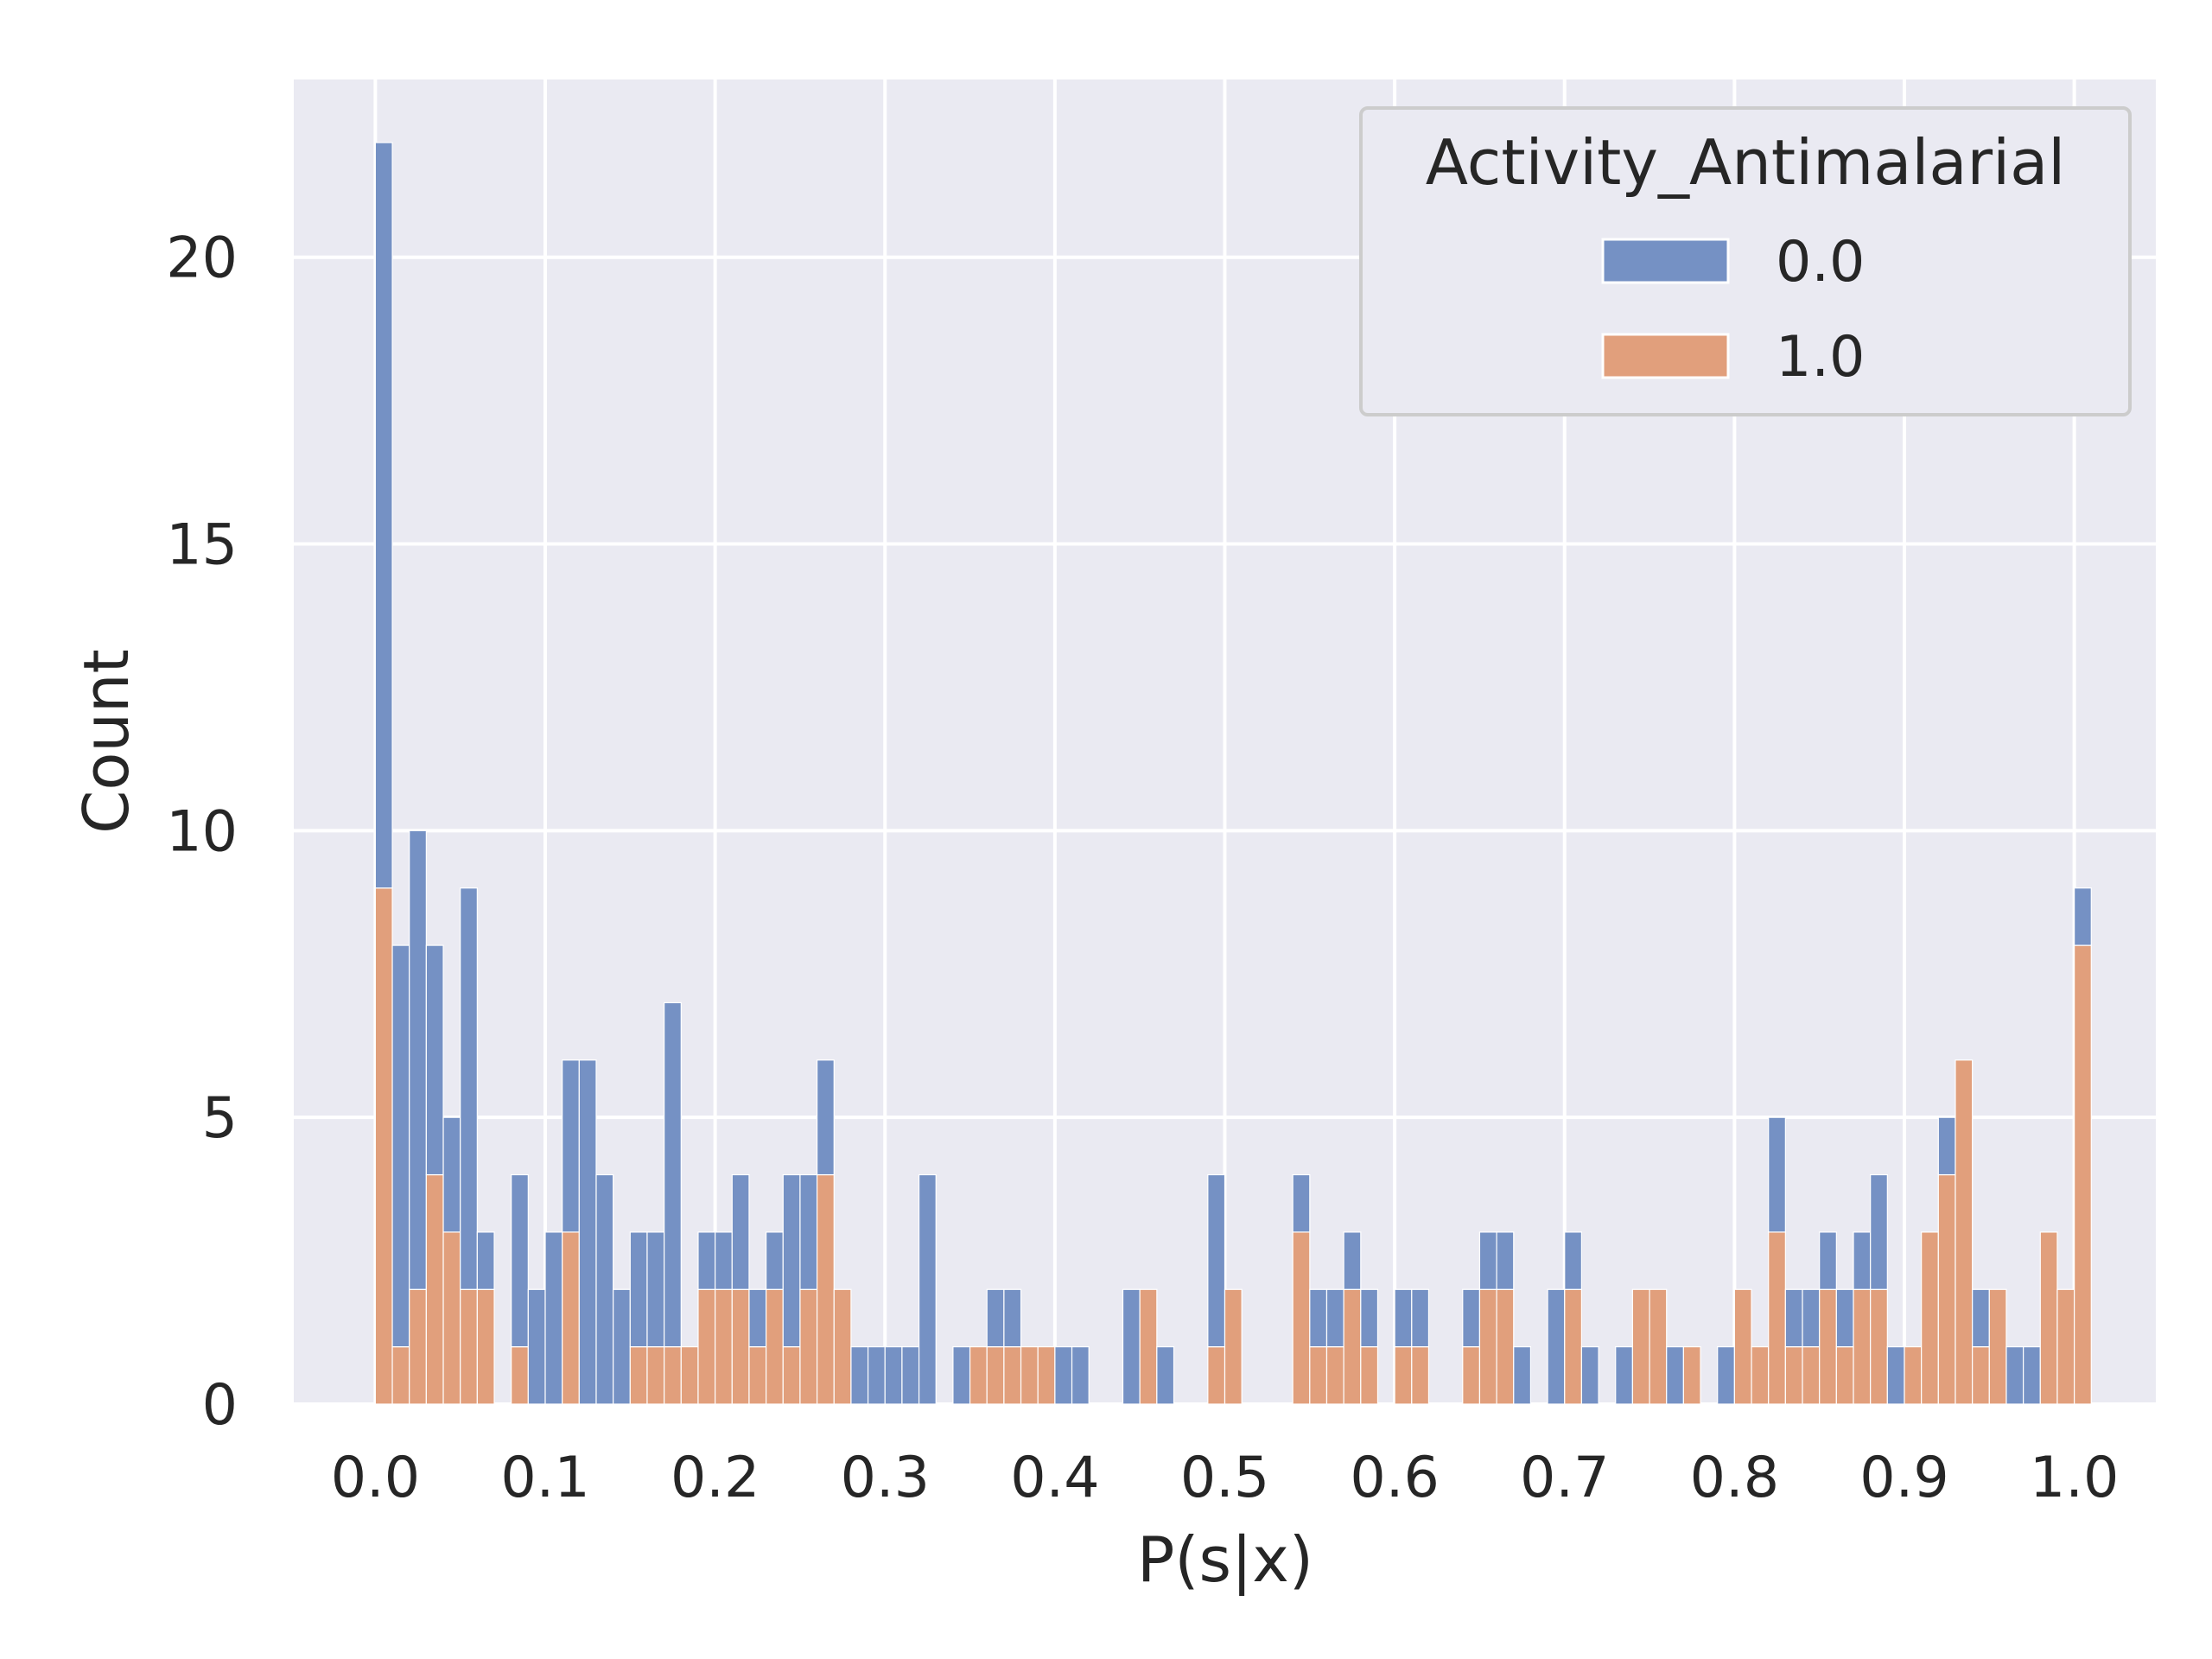 This screenshot has height=1659, width=2212. I want to click on x-tick-label: 0.4, so click(1054, 1478).